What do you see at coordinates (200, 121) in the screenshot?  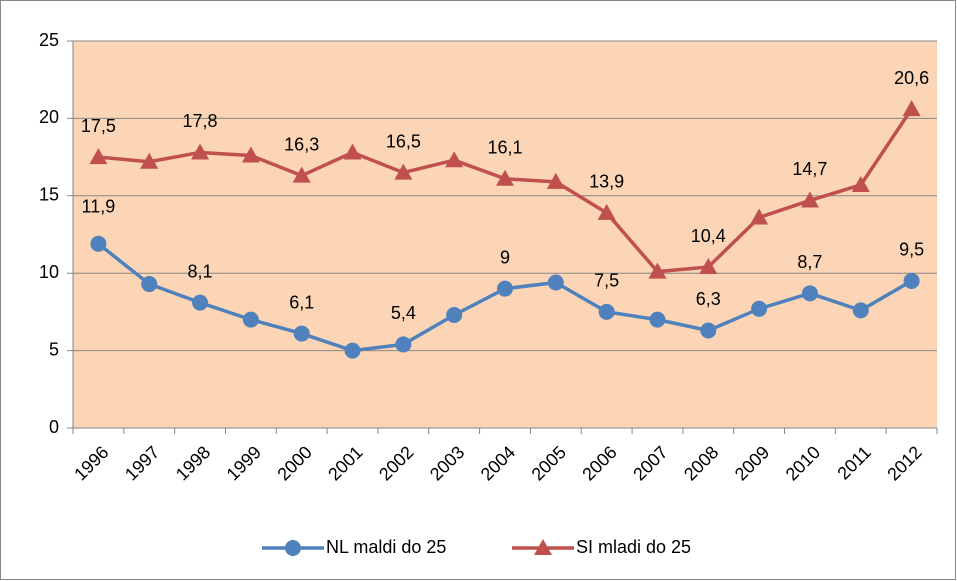 I see `data-label: 17,8` at bounding box center [200, 121].